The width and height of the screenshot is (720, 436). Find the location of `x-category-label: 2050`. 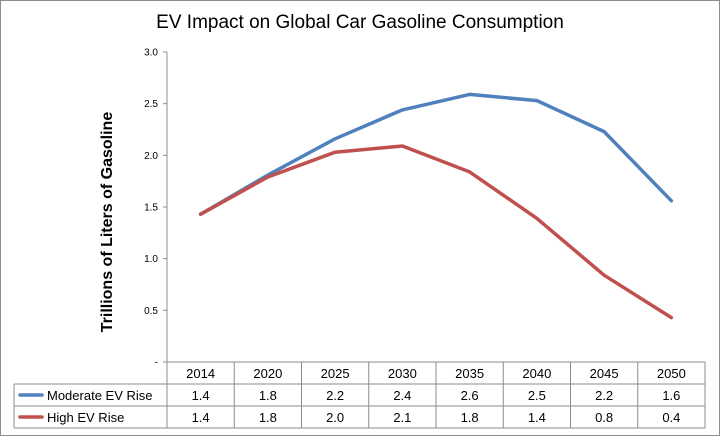

x-category-label: 2050 is located at coordinates (671, 373).